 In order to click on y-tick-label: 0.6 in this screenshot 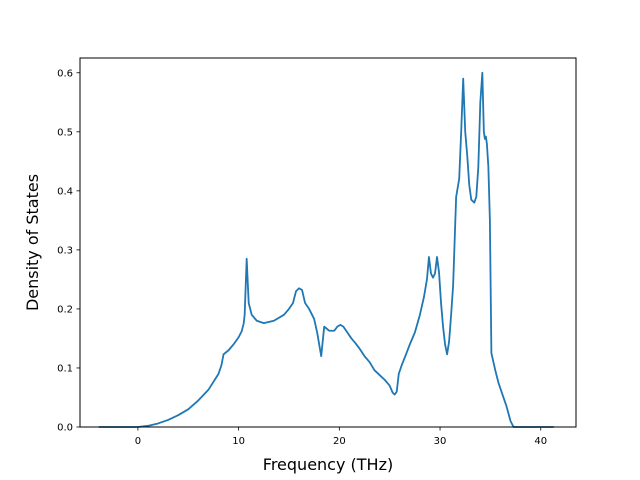, I will do `click(65, 73)`.